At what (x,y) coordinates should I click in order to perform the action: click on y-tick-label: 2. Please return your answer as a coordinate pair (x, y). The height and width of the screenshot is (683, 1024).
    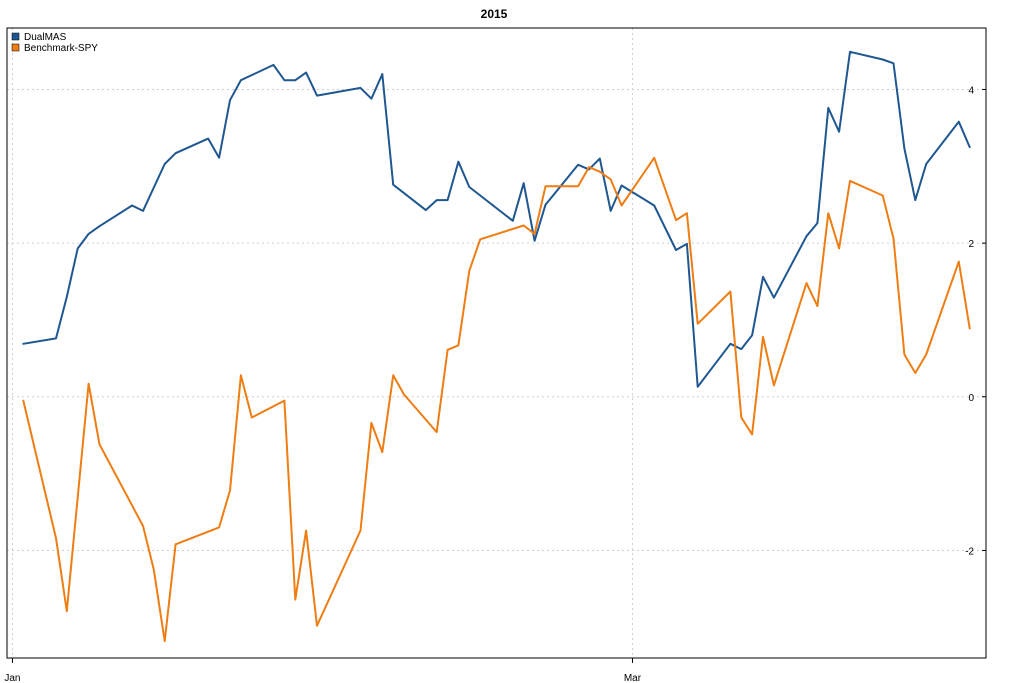
    Looking at the image, I should click on (971, 244).